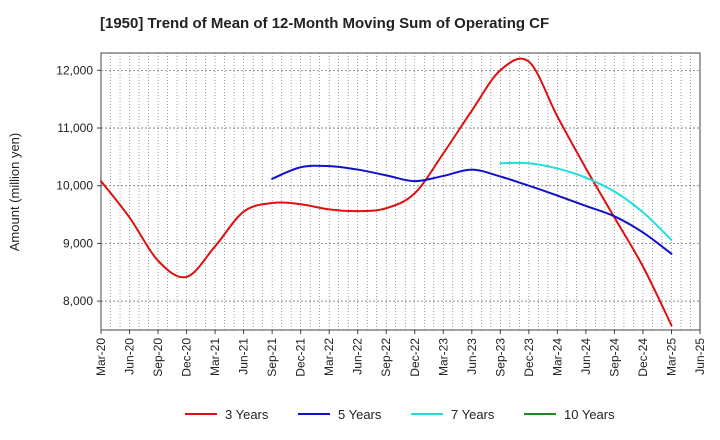  Describe the element at coordinates (700, 356) in the screenshot. I see `x-tick-label: Jun-25` at that location.